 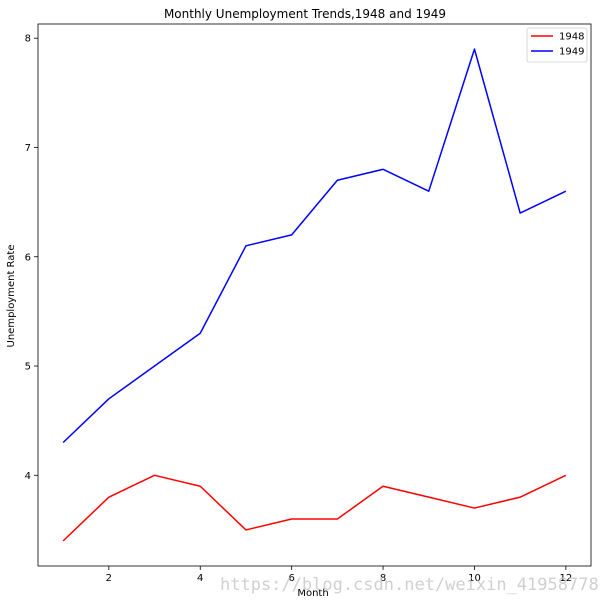 What do you see at coordinates (200, 578) in the screenshot?
I see `x-tick-label: 4` at bounding box center [200, 578].